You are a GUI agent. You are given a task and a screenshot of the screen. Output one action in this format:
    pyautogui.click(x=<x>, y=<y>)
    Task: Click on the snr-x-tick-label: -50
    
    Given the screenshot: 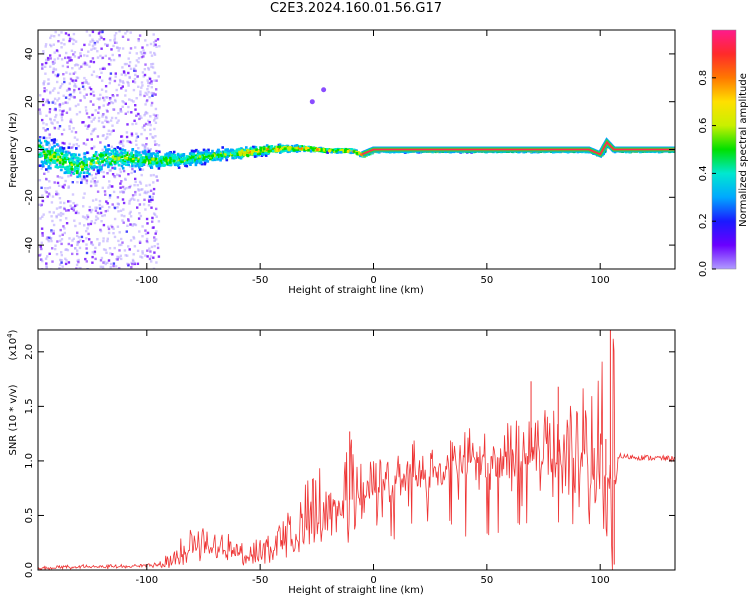 What is the action you would take?
    pyautogui.click(x=260, y=580)
    